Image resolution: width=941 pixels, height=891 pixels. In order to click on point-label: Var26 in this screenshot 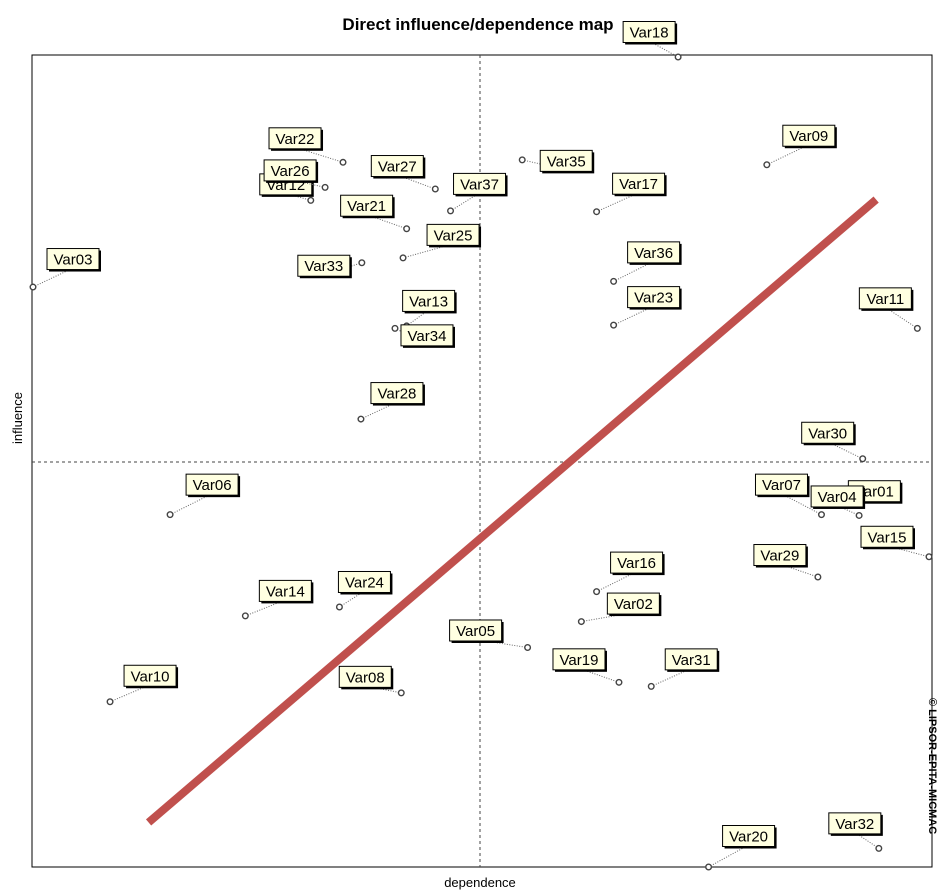, I will do `click(290, 171)`.